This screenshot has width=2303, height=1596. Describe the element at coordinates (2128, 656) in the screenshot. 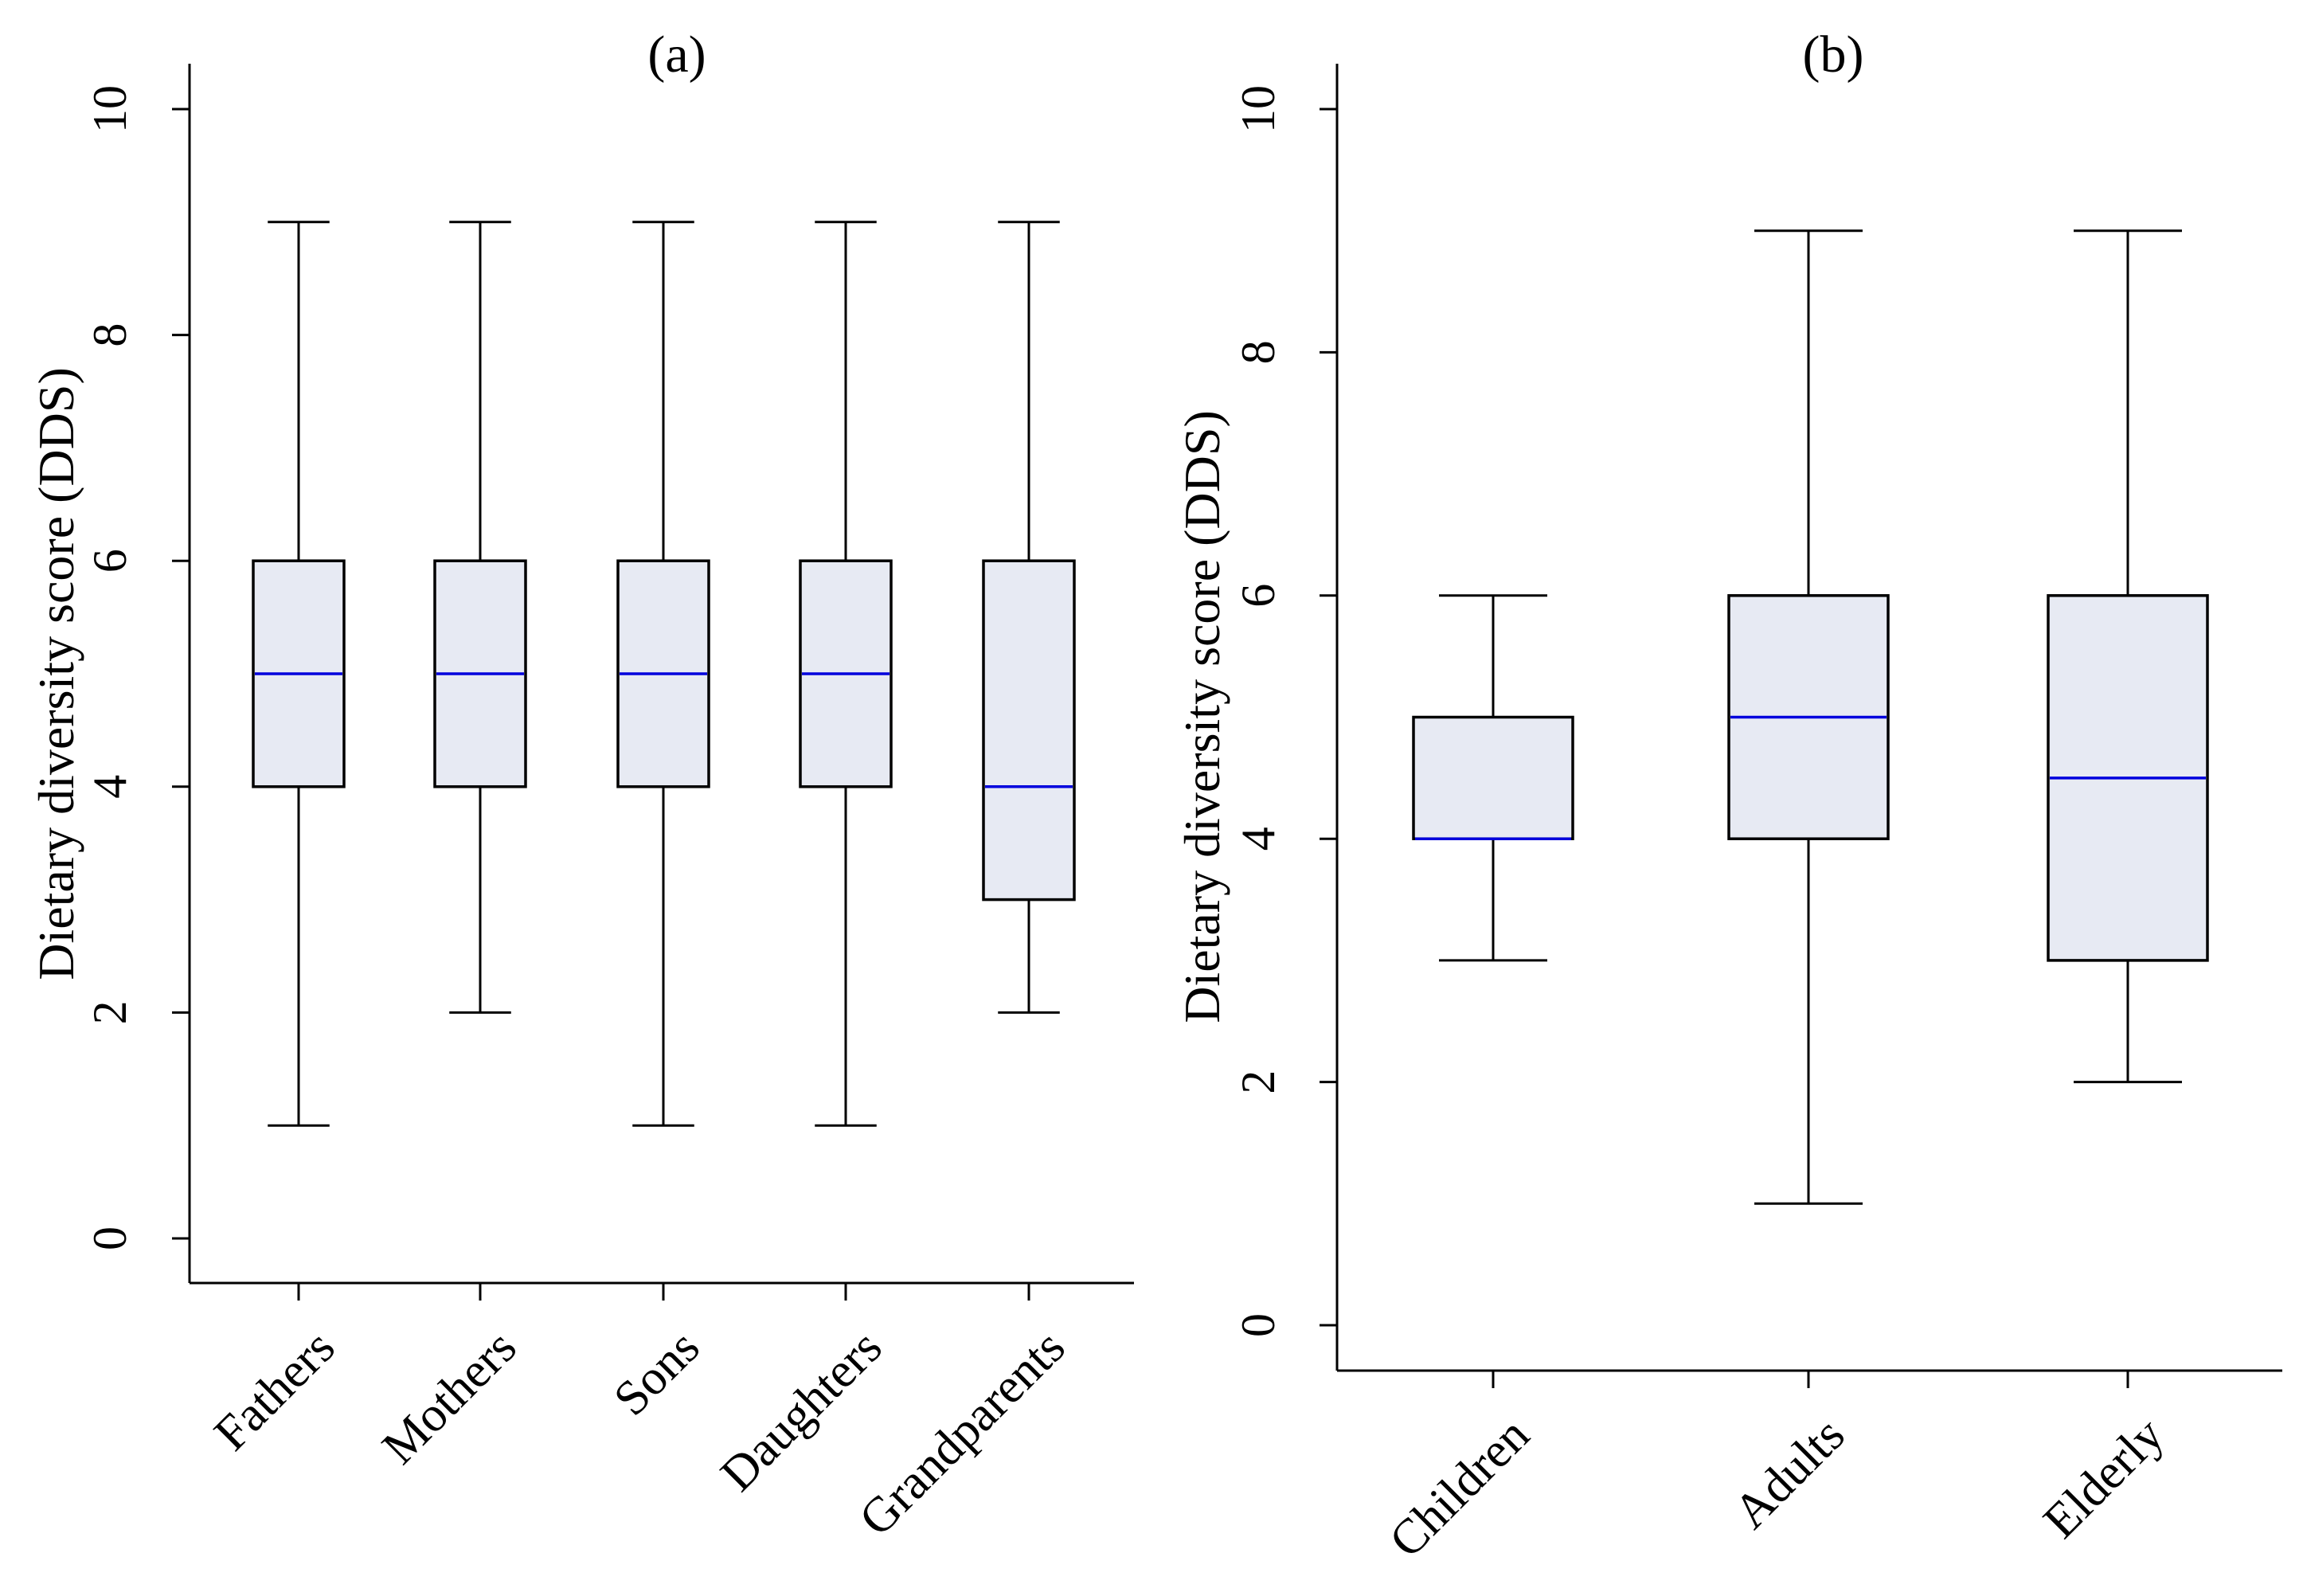

I see `box-elderly` at that location.